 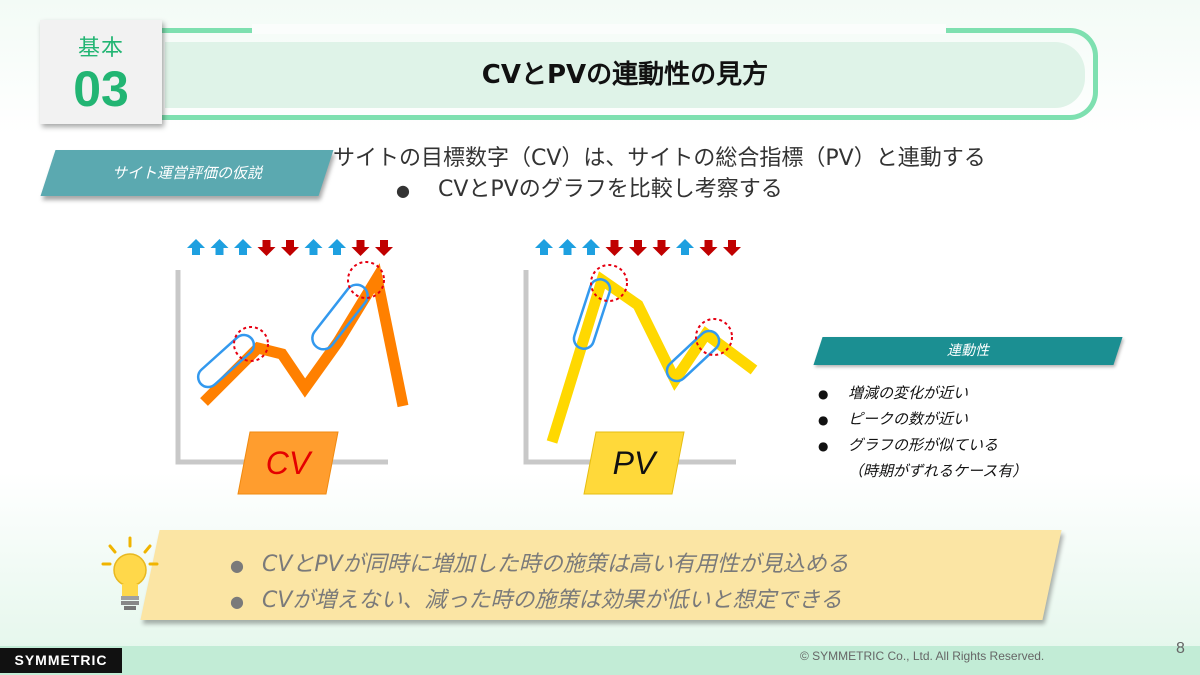 What do you see at coordinates (186, 173) in the screenshot?
I see `hypothesis-tag: サイト運営評価の仮説` at bounding box center [186, 173].